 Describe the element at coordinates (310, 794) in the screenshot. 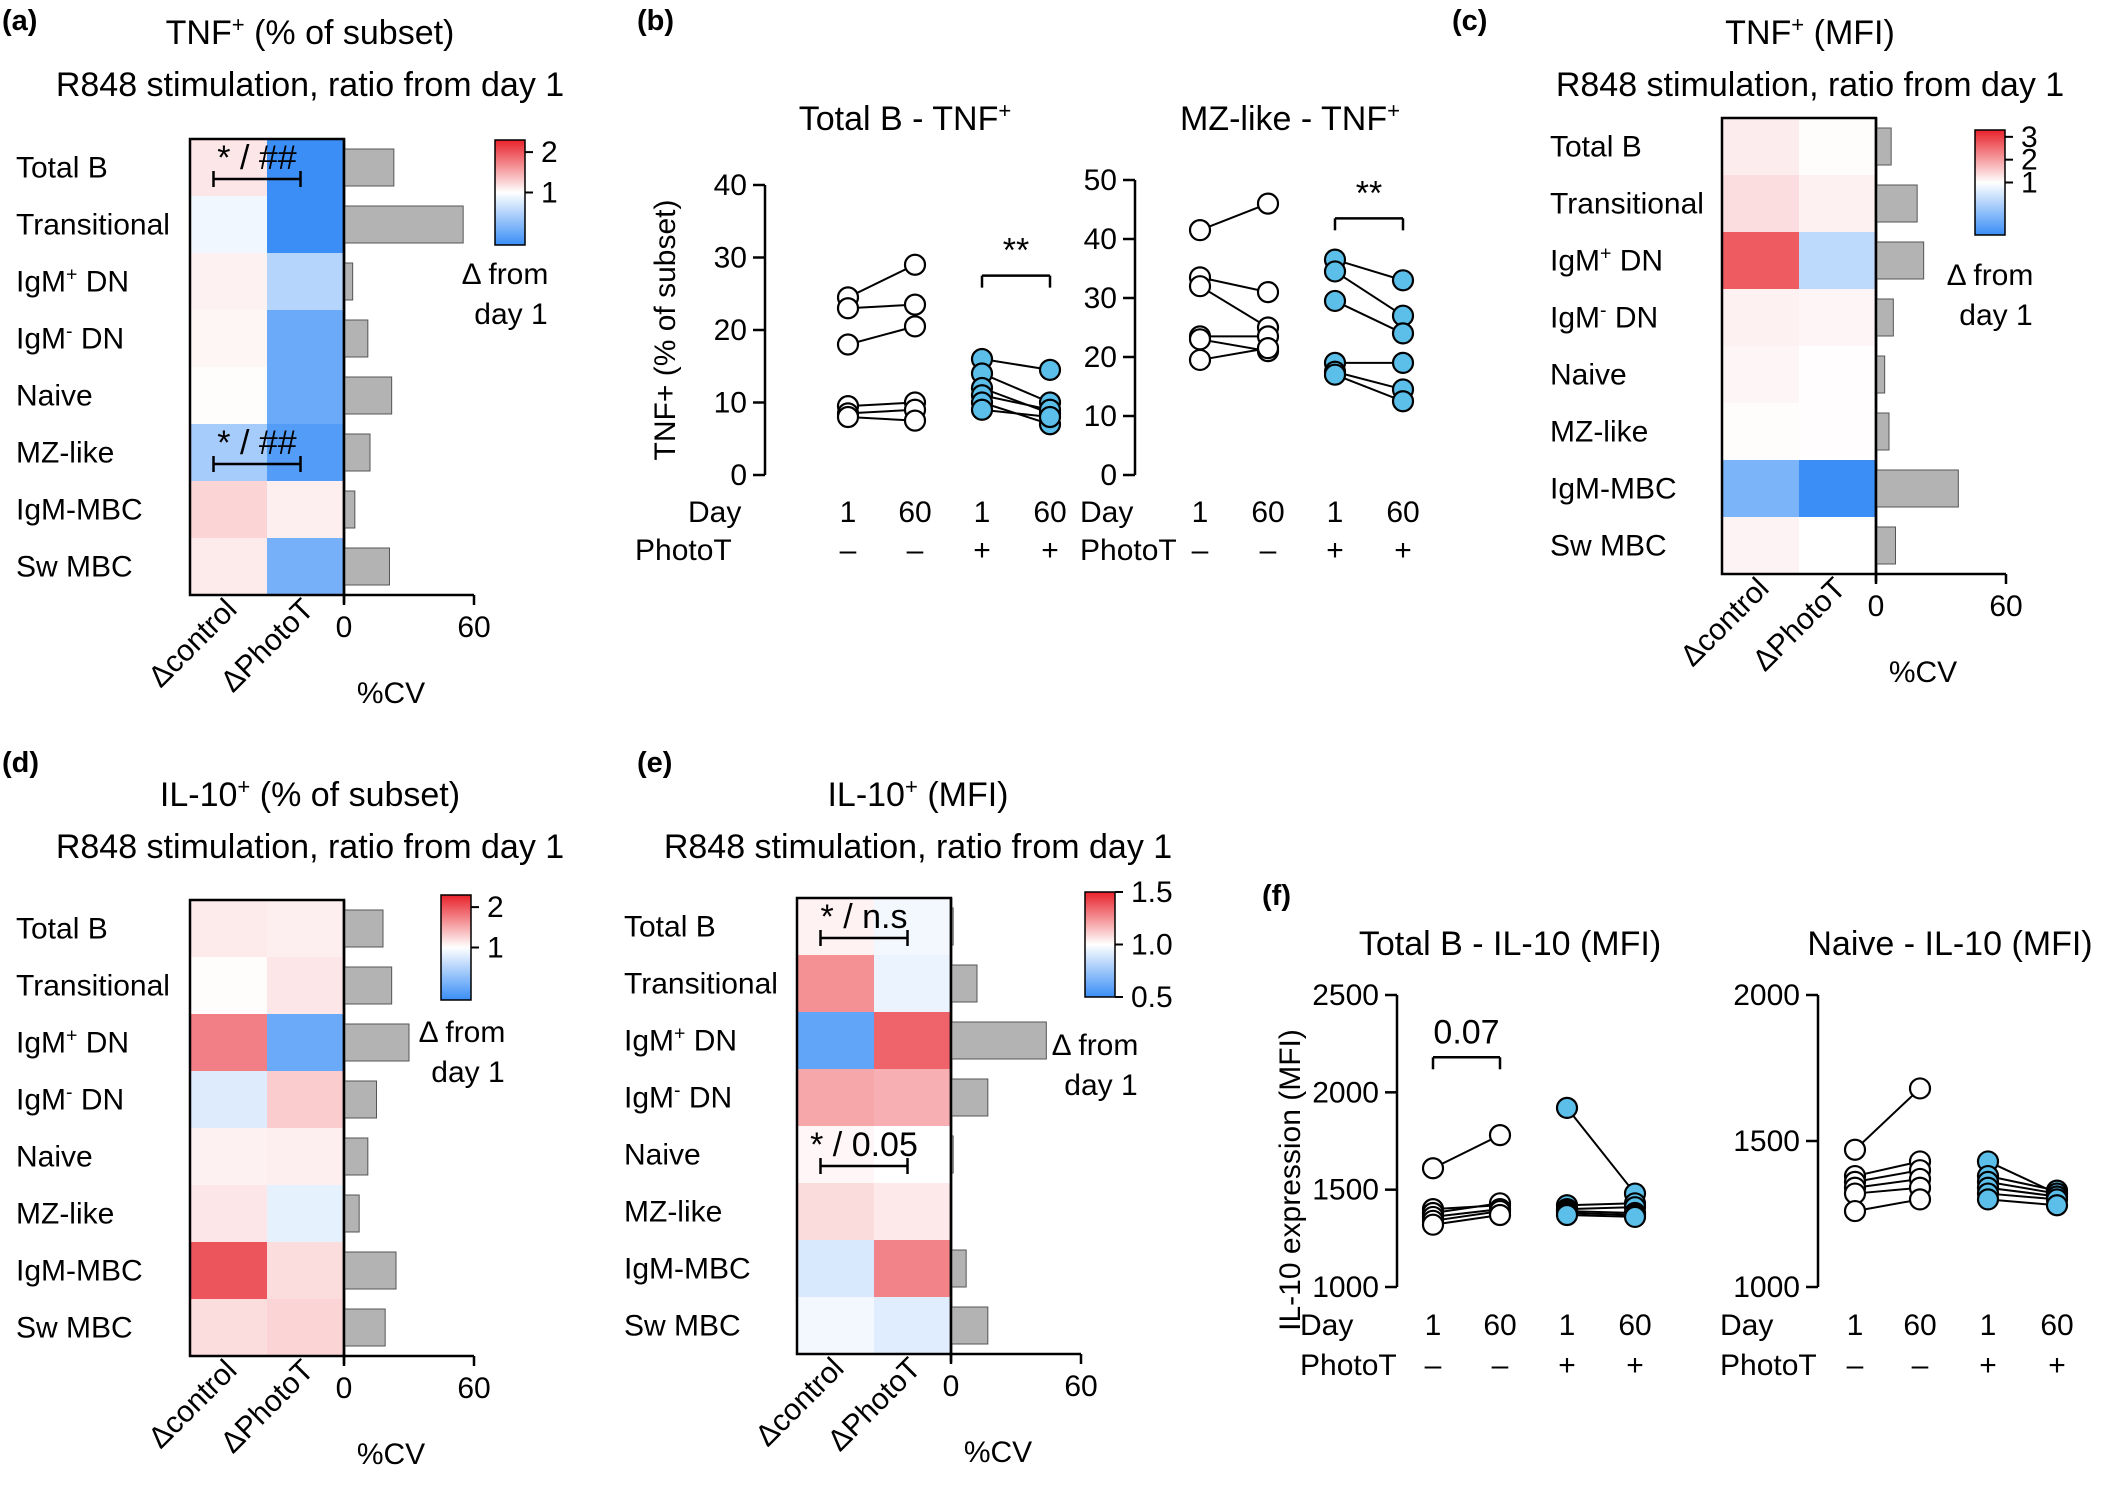

I see `panel-d-title: IL-10+ (% of subset)` at that location.